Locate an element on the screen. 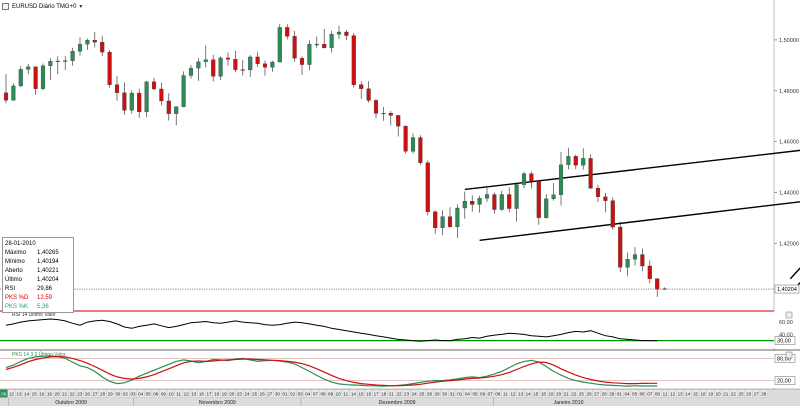 The image size is (800, 411). date-day-label: 10 is located at coordinates (171, 394).